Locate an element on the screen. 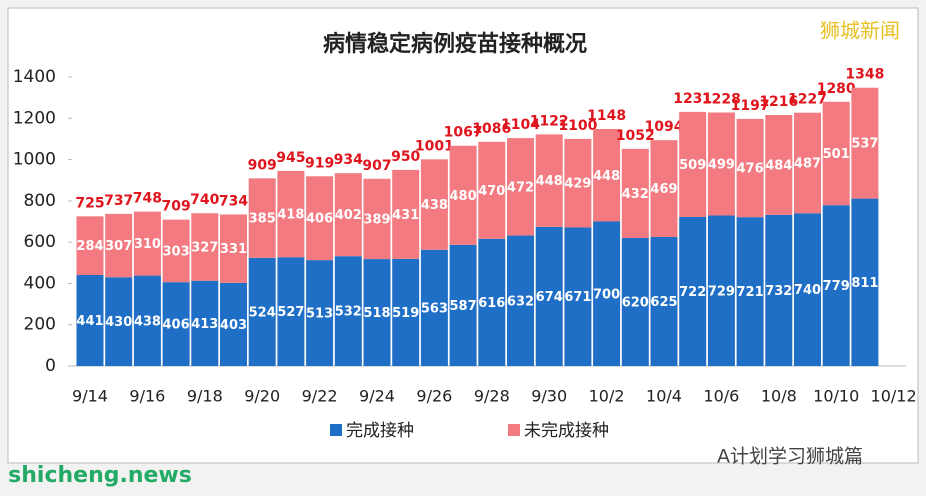  value-label: 616 is located at coordinates (491, 303).